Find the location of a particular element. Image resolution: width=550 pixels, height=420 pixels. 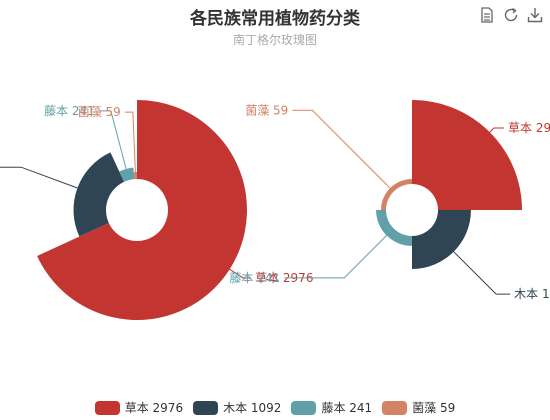

download-icon is located at coordinates (535, 15).